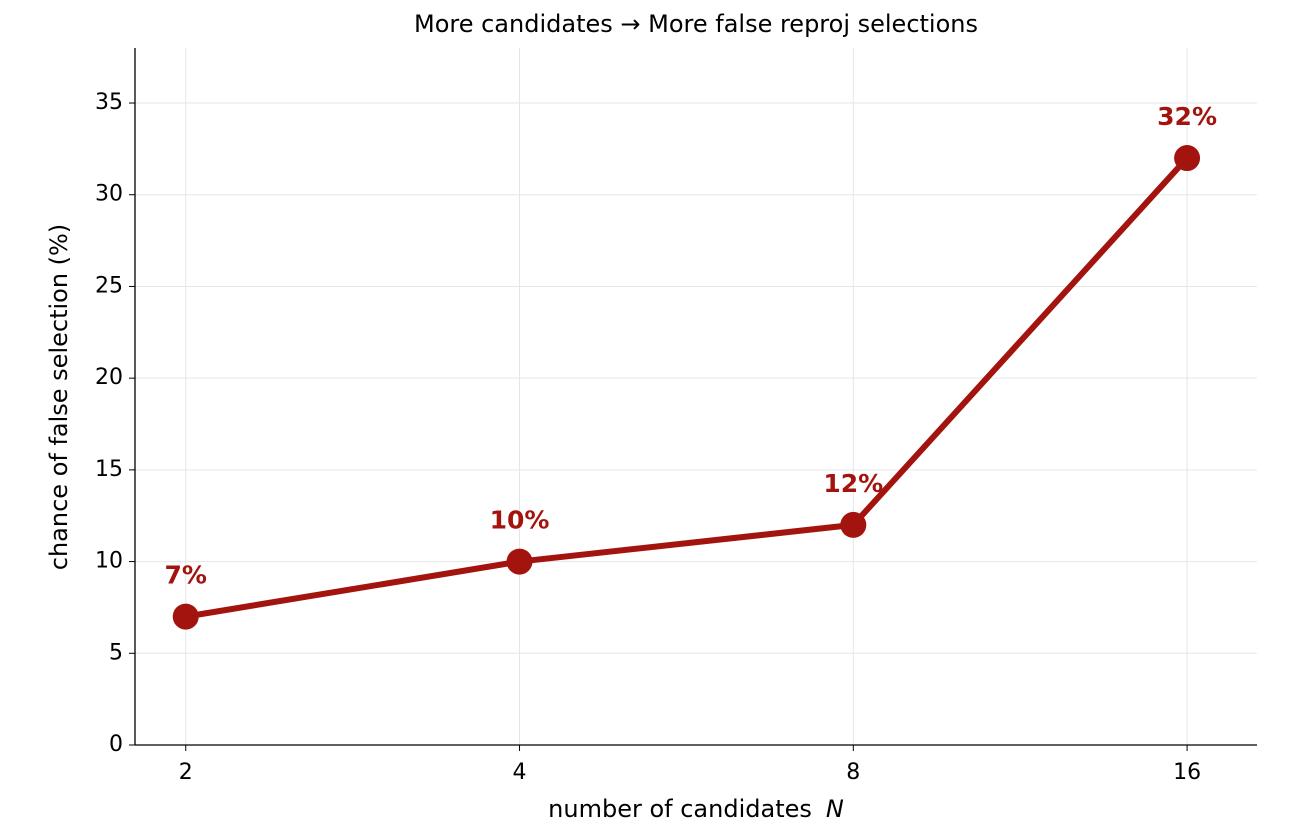 This screenshot has width=1292, height=840. What do you see at coordinates (1187, 772) in the screenshot?
I see `x-tick-label: 16` at bounding box center [1187, 772].